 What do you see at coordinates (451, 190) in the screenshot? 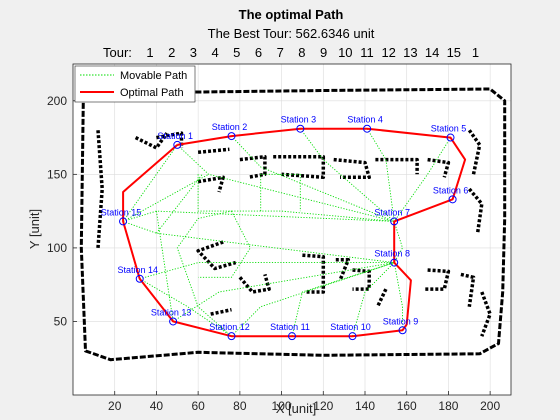
I see `station-label: Station 6` at bounding box center [451, 190].